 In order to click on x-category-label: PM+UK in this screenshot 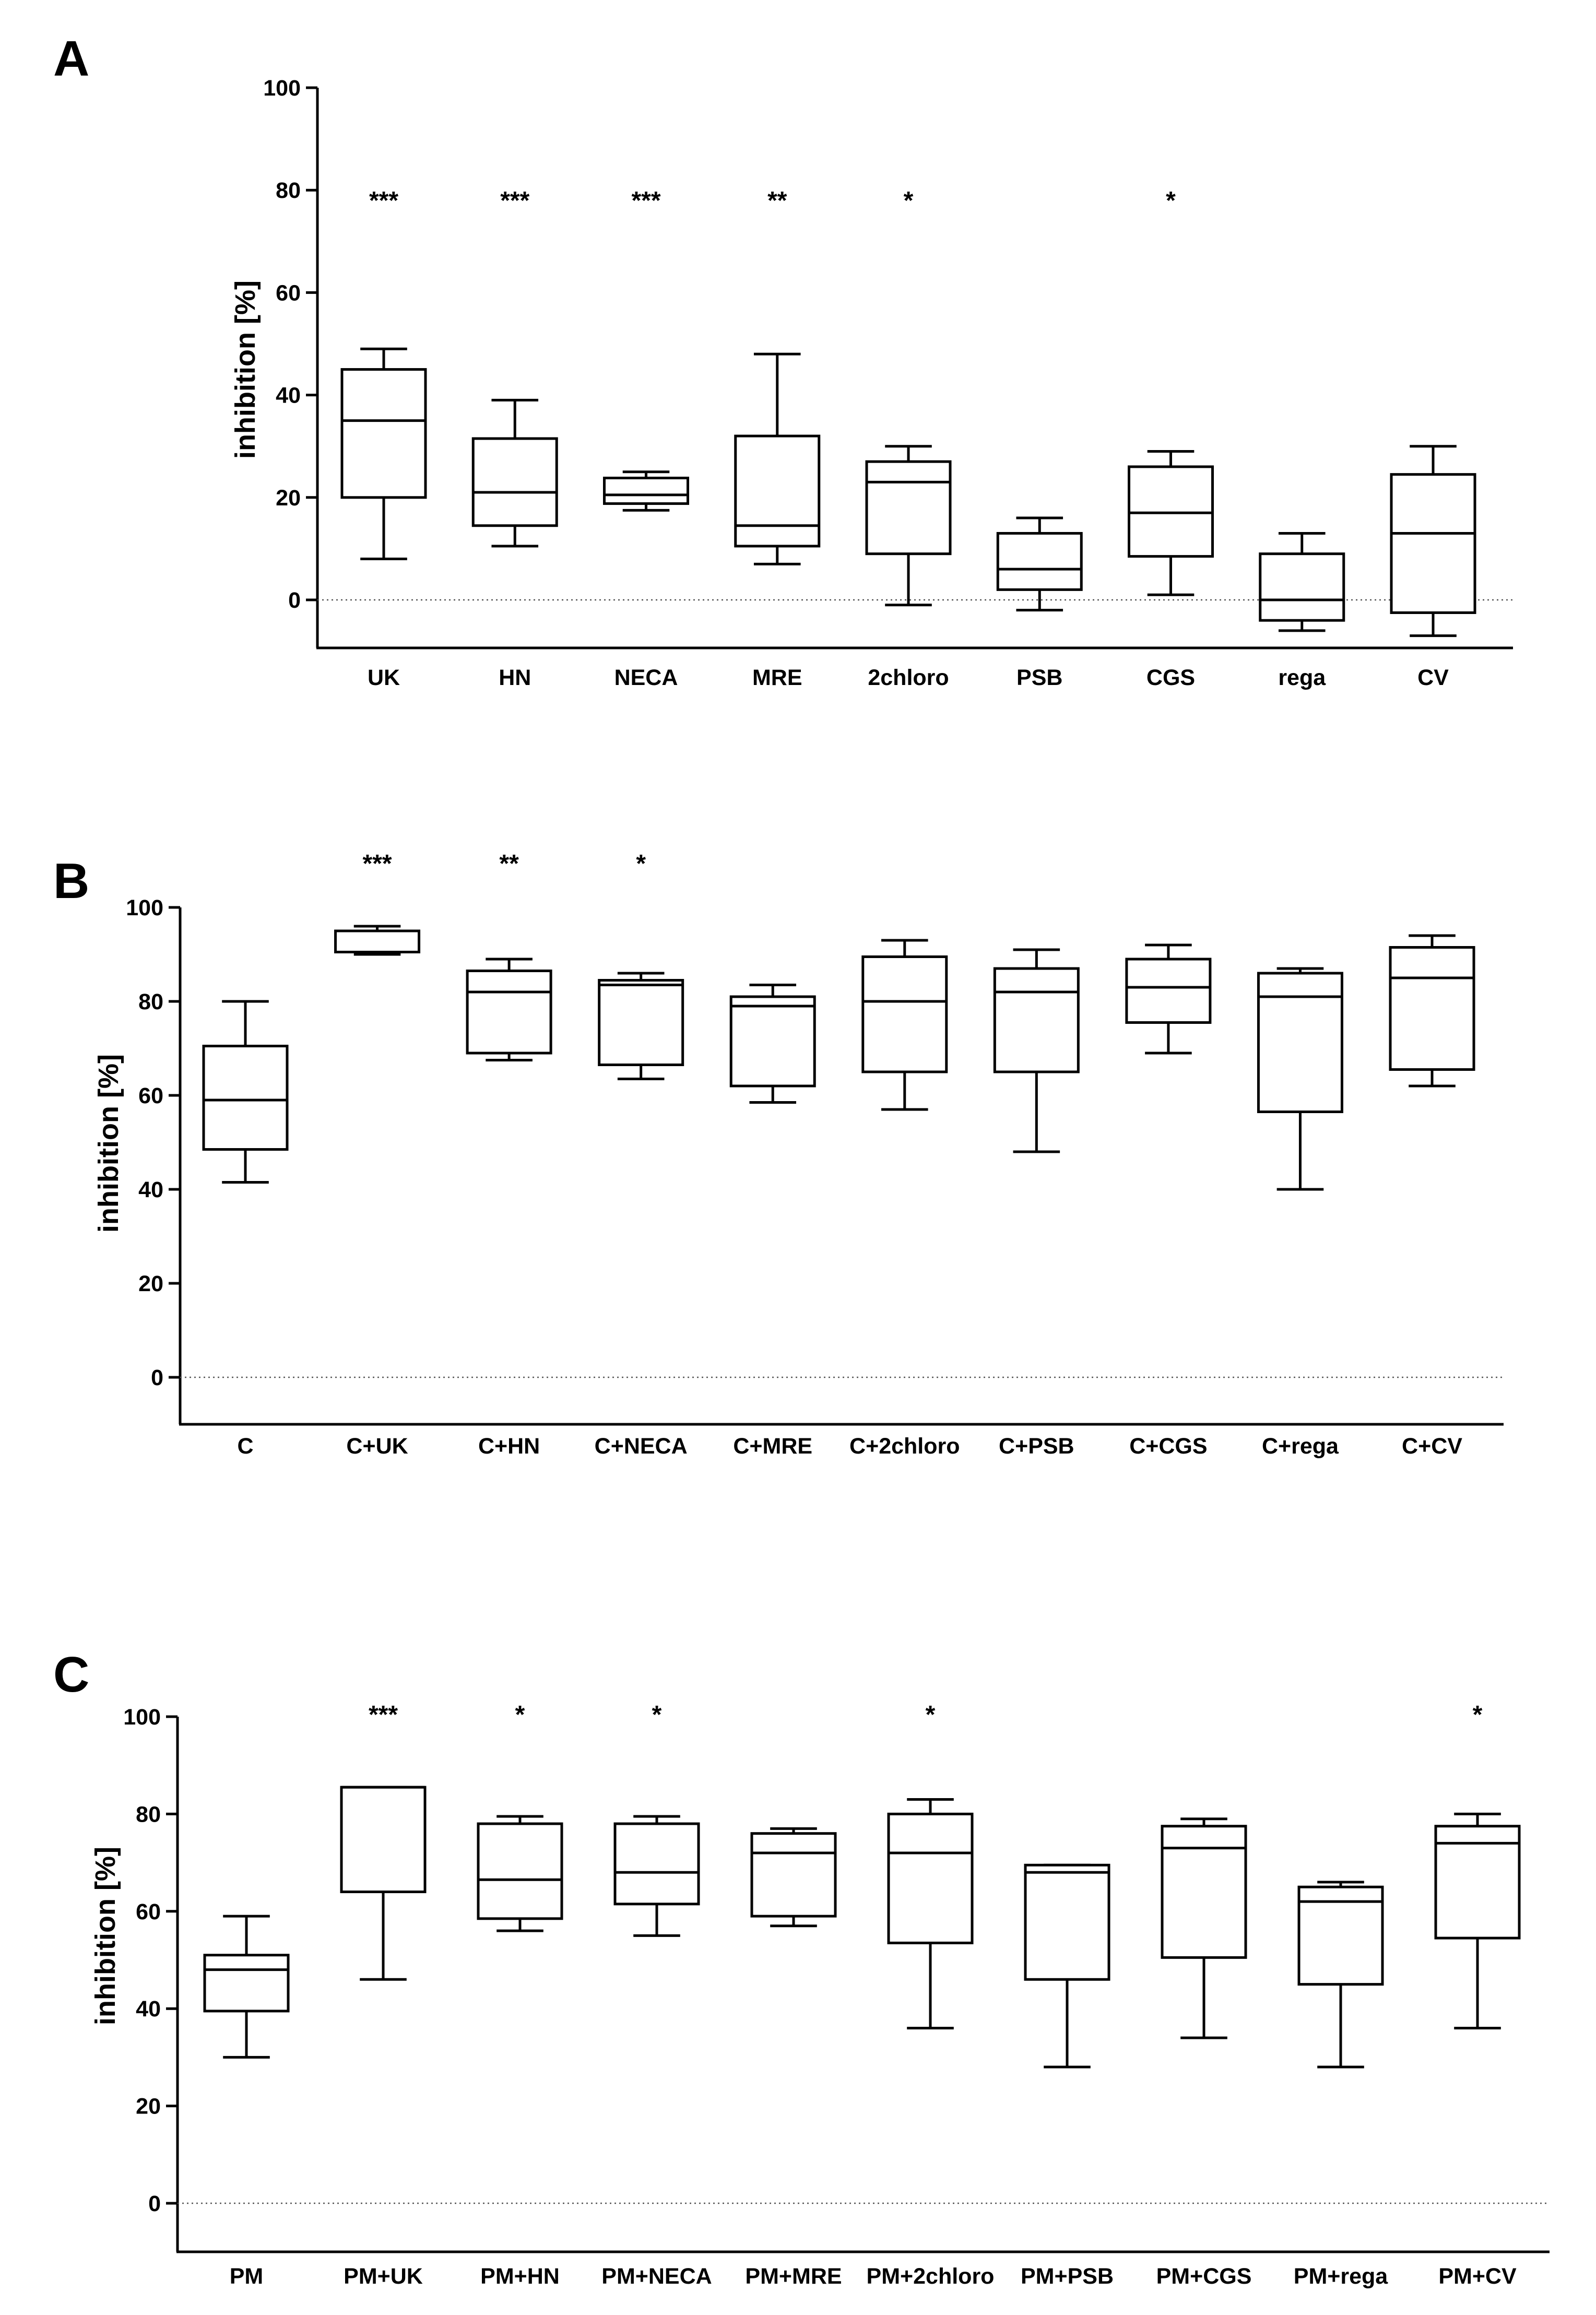, I will do `click(383, 2276)`.